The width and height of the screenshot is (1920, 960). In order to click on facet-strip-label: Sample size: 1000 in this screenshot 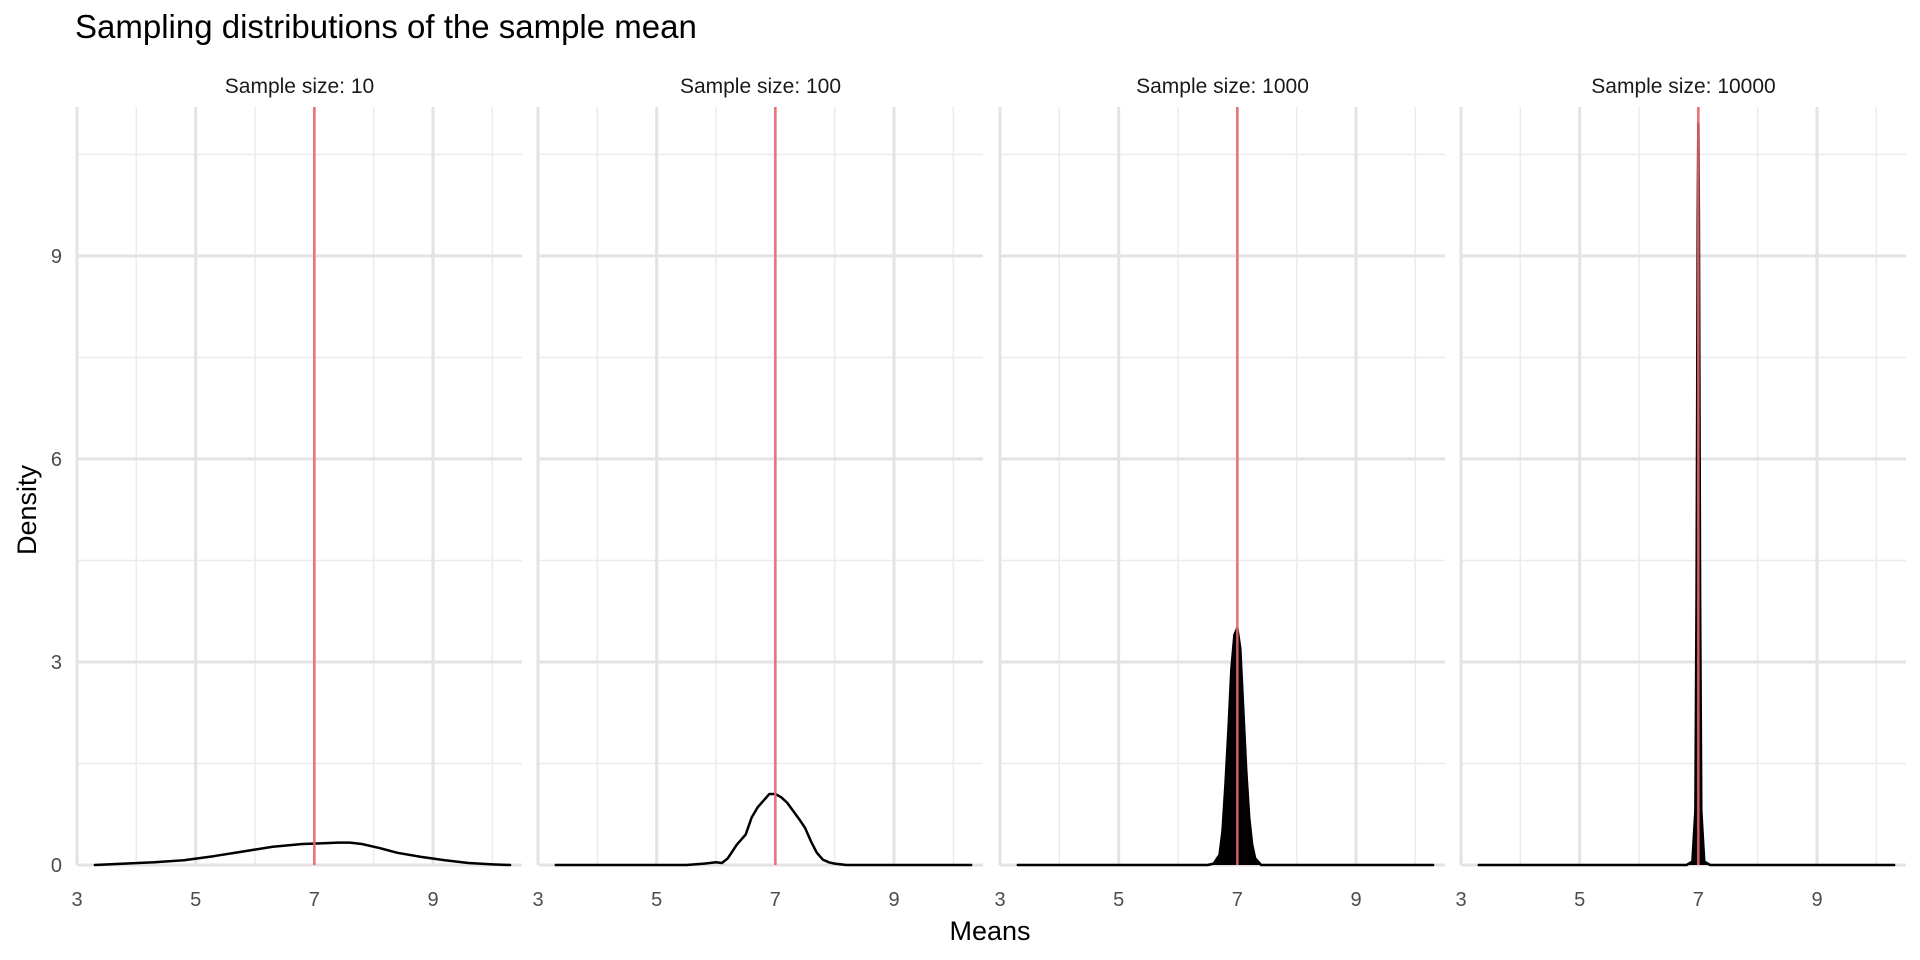, I will do `click(1222, 86)`.